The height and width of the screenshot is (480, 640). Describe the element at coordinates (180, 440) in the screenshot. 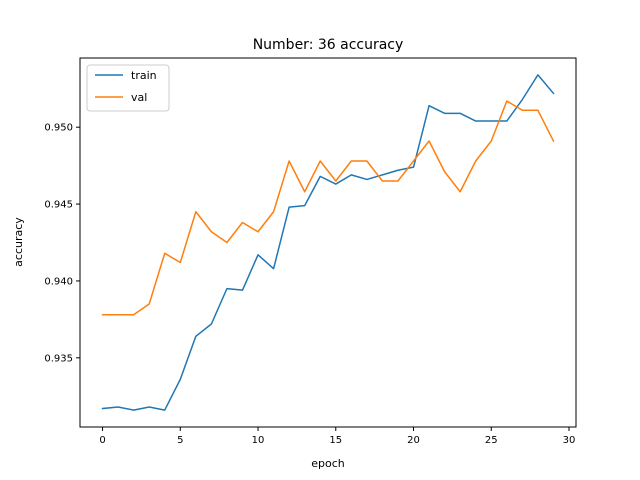

I see `x-tick-label: 5` at that location.